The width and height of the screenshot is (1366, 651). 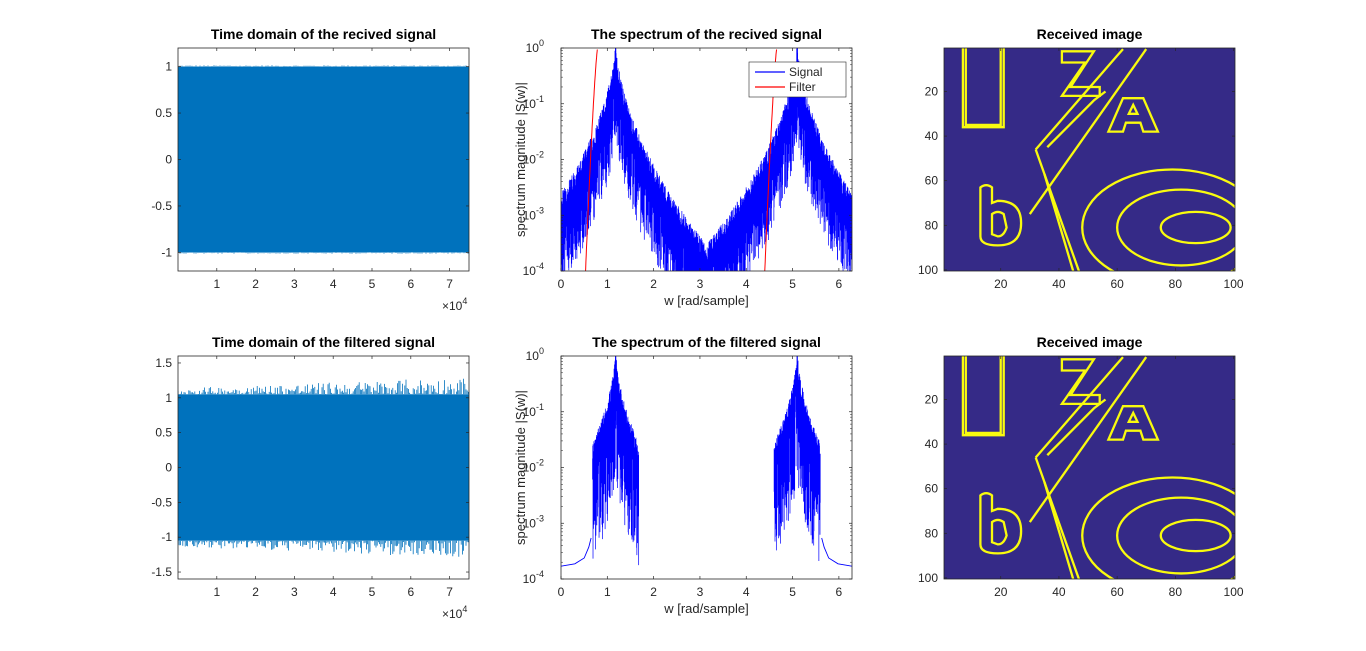 I want to click on y-tick-label: 10⁻⁴, so click(x=533, y=269).